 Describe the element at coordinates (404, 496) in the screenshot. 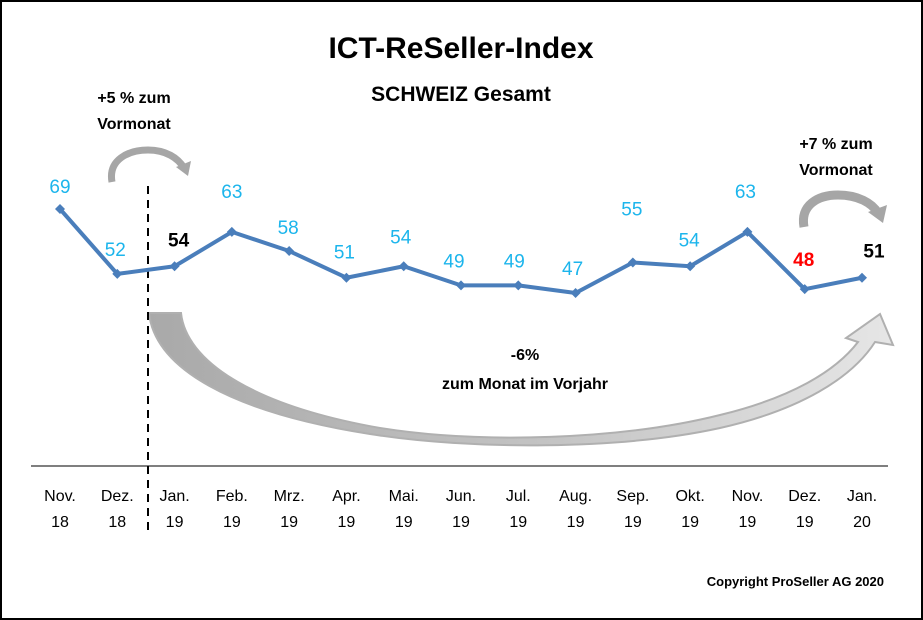

I see `x-tick-month: Mai.` at that location.